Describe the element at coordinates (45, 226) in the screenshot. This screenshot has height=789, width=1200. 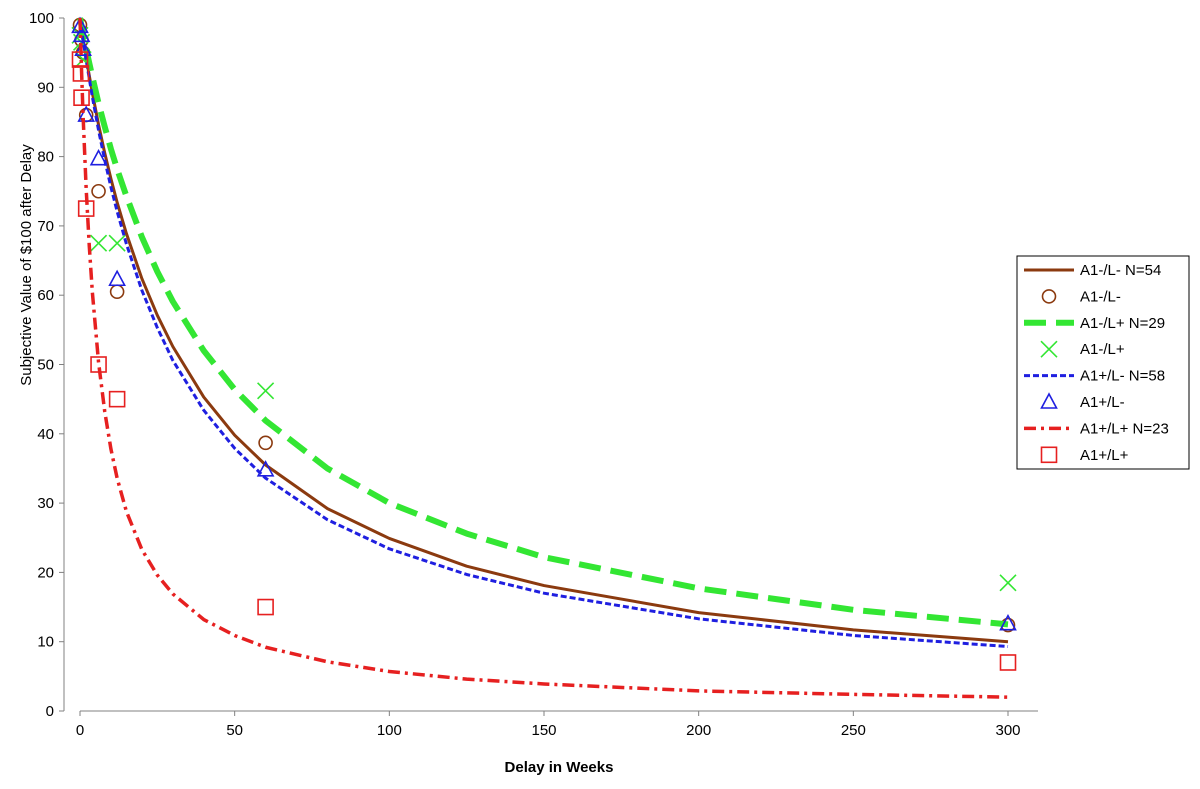
I see `y-tick-label: 70` at that location.